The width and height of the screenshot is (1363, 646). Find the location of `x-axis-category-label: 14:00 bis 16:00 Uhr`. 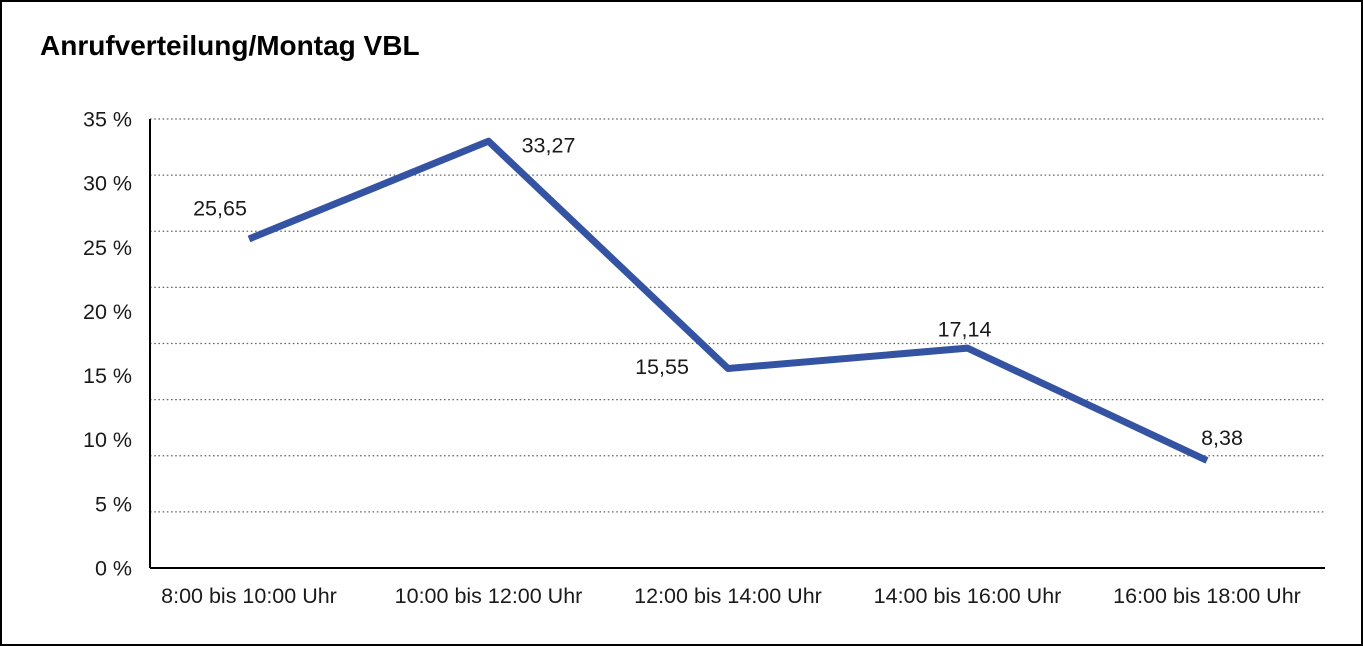

x-axis-category-label: 14:00 bis 16:00 Uhr is located at coordinates (968, 596).